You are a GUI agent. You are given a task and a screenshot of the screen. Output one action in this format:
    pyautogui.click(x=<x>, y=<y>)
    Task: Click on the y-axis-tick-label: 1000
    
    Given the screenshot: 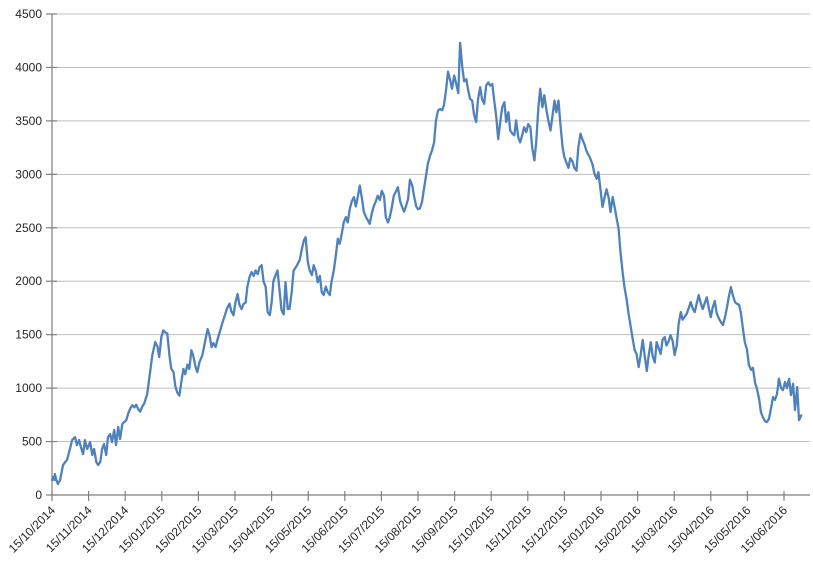 What is the action you would take?
    pyautogui.click(x=28, y=388)
    